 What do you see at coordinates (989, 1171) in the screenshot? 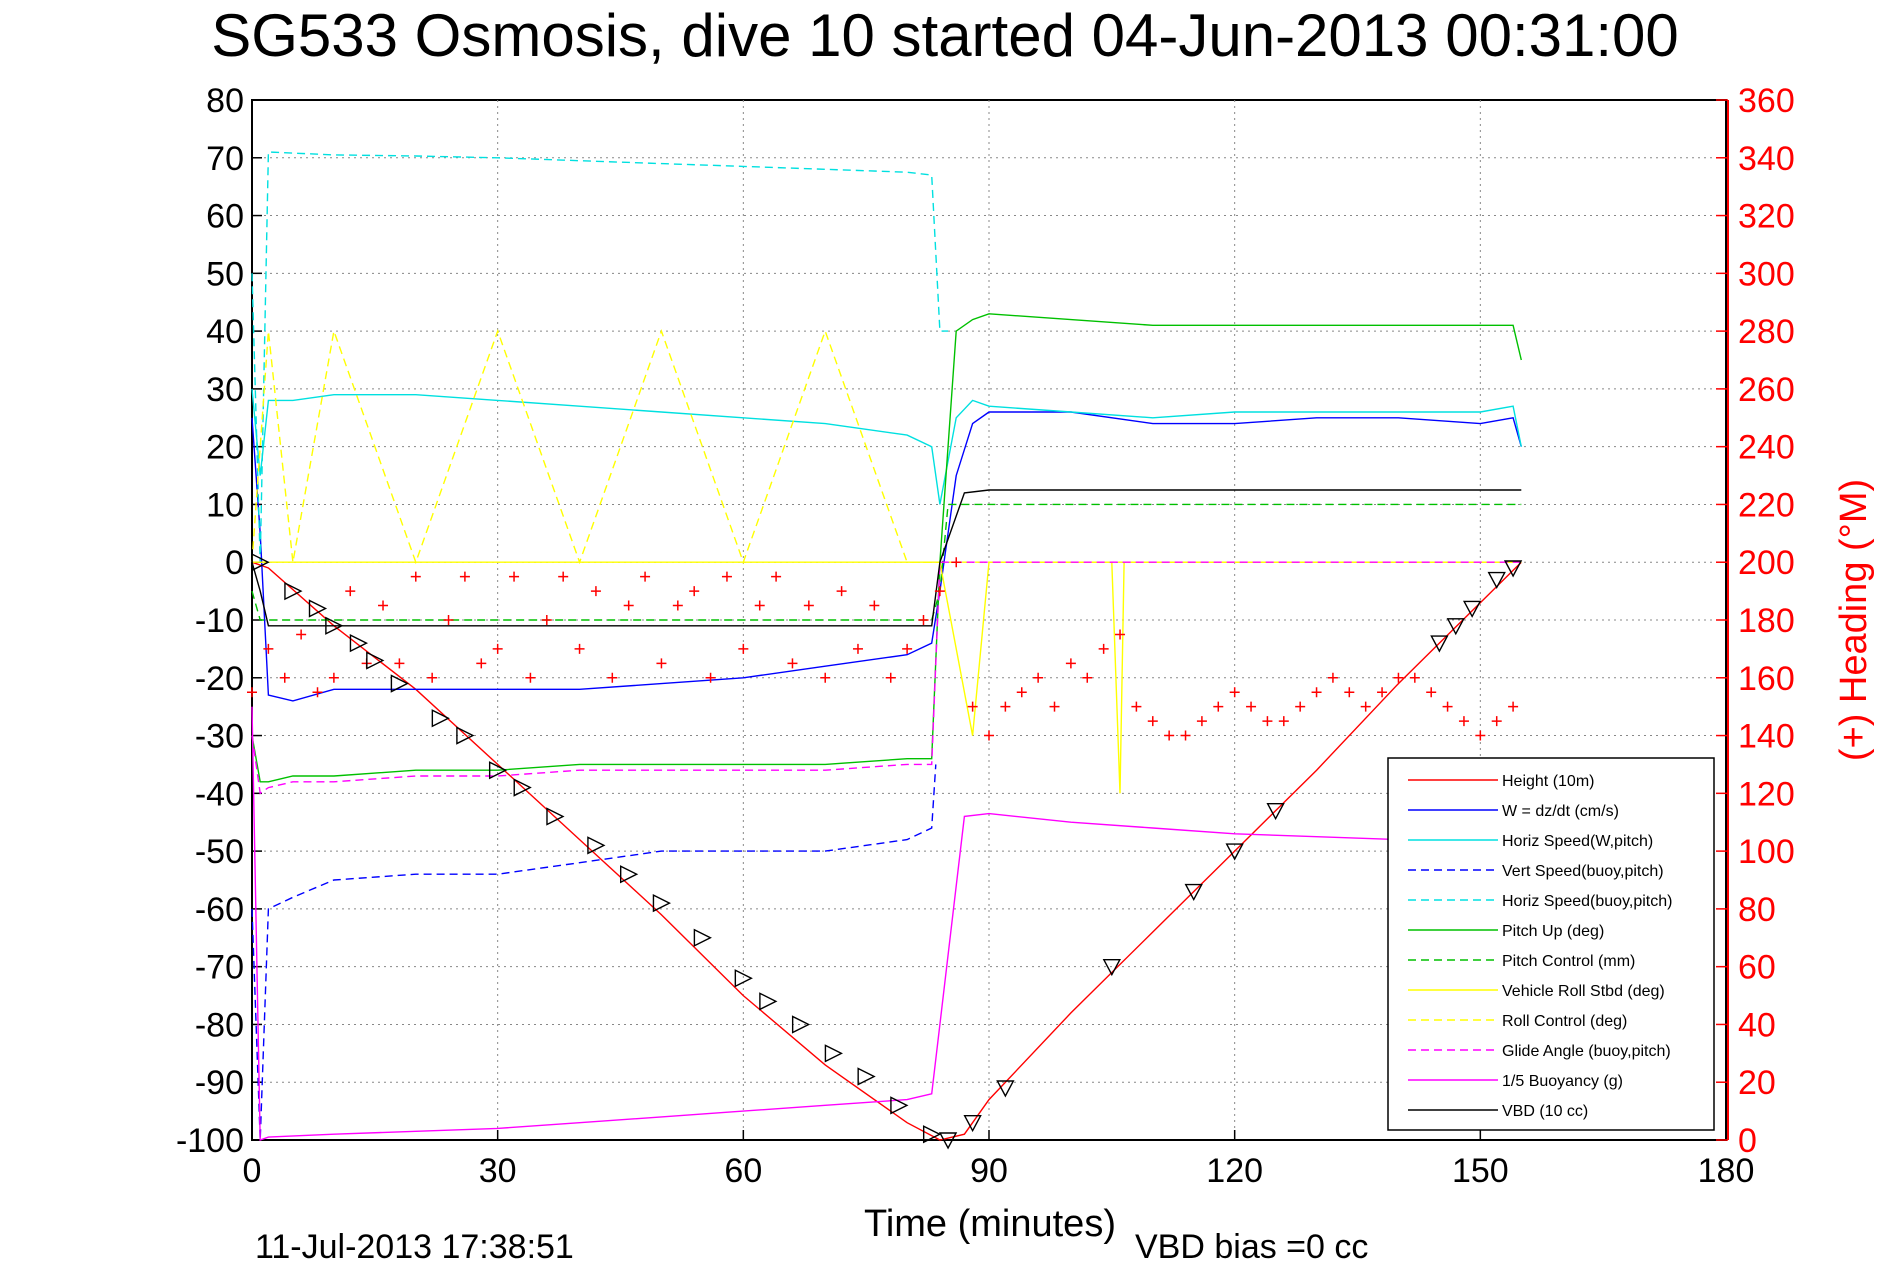
I see `x-tick-label: 90` at bounding box center [989, 1171].